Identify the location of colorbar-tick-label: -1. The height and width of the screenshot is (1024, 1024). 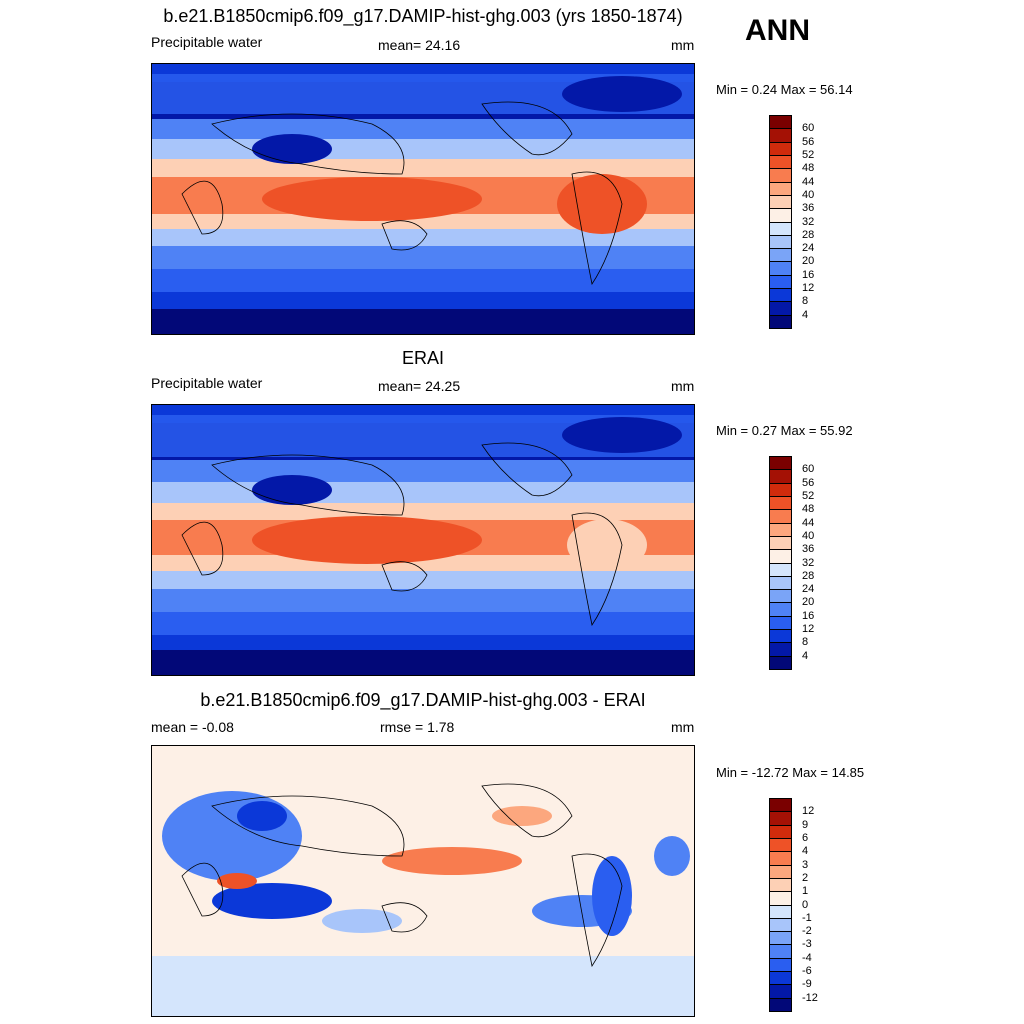
(807, 917).